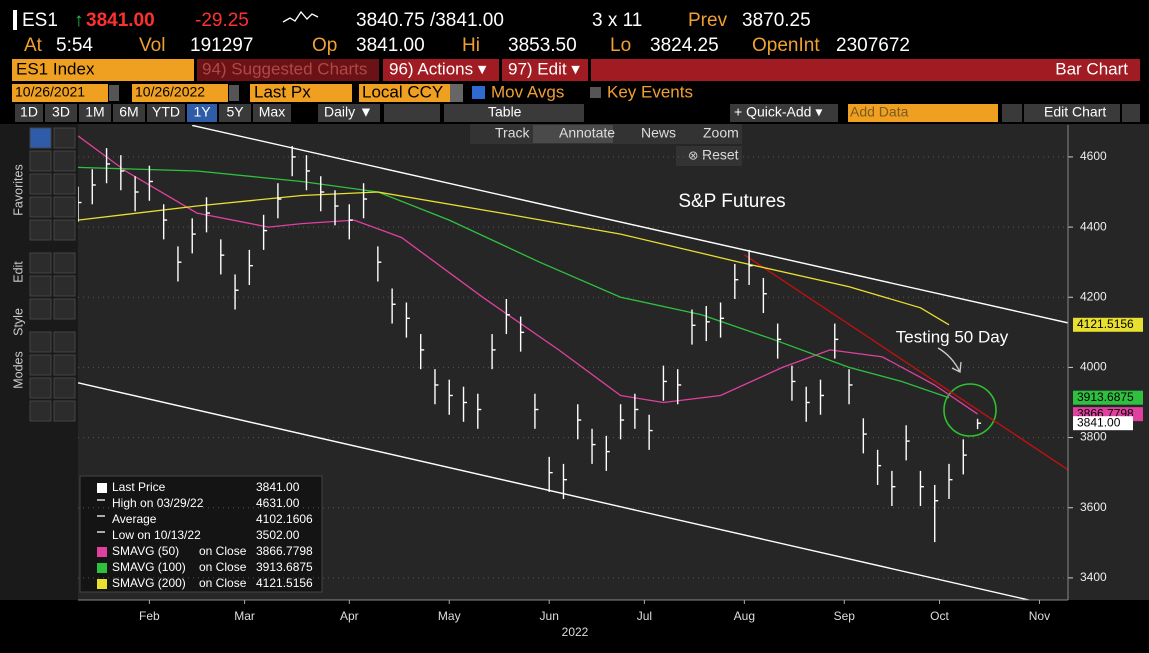 The height and width of the screenshot is (653, 1149). Describe the element at coordinates (471, 45) in the screenshot. I see `high-label: Hi` at that location.